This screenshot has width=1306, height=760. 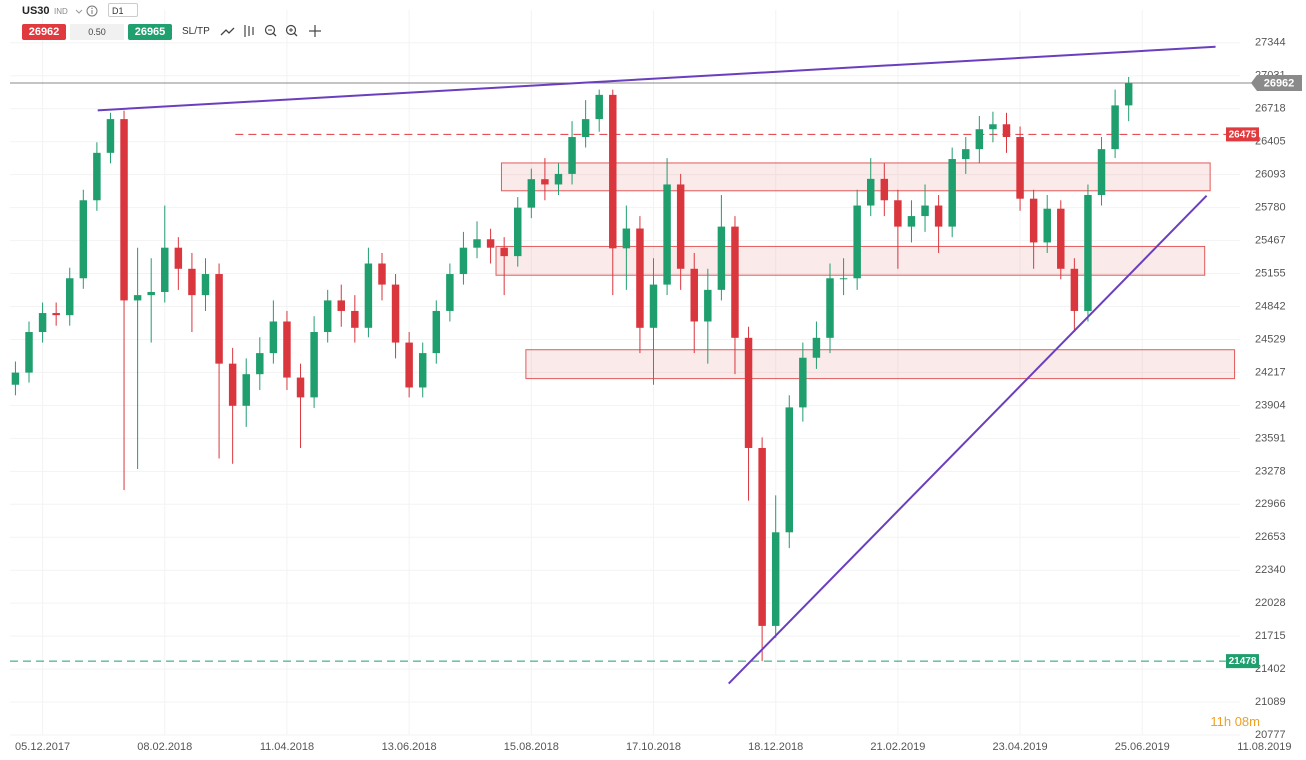 What do you see at coordinates (273, 32) in the screenshot?
I see `tool-icons` at bounding box center [273, 32].